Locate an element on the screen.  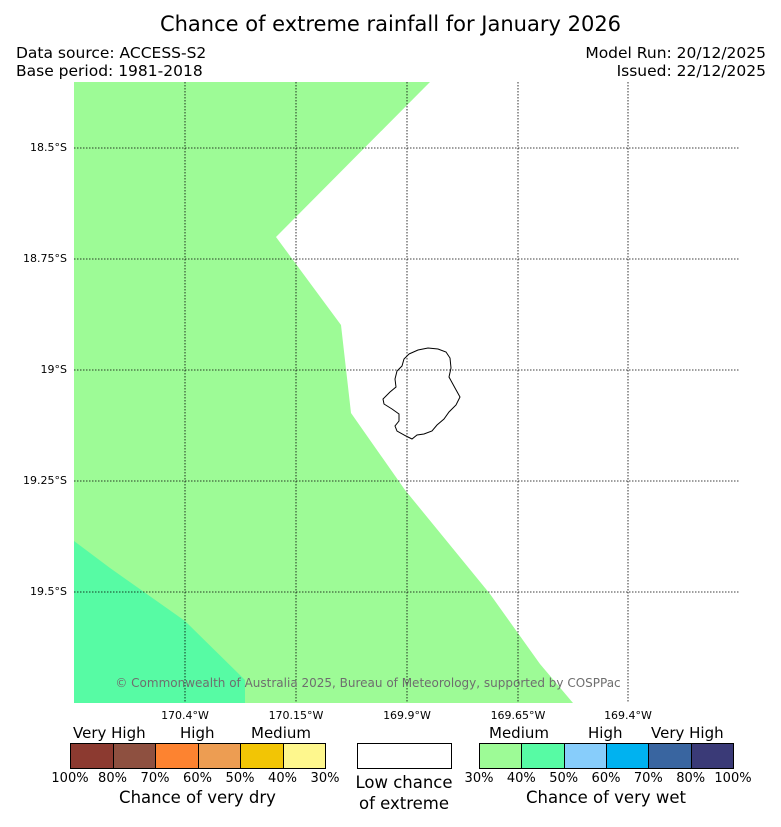
low-chance-caption-line2: of extreme is located at coordinates (404, 803).